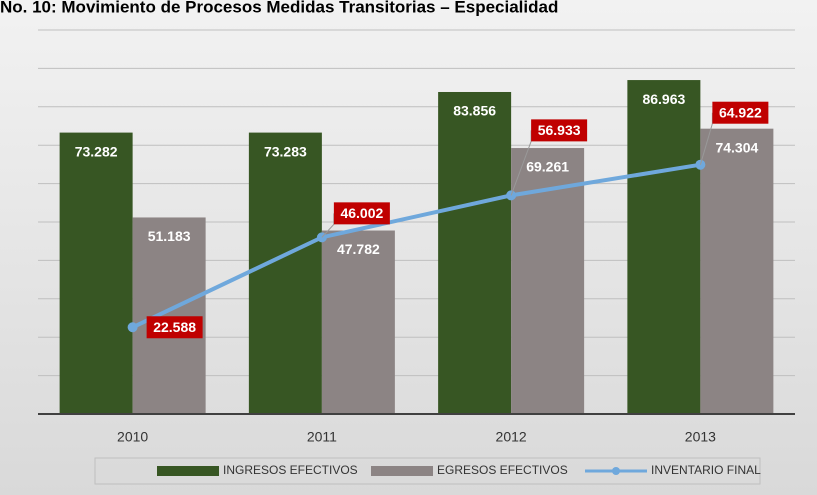  What do you see at coordinates (132, 437) in the screenshot?
I see `x-tick-label: 2010` at bounding box center [132, 437].